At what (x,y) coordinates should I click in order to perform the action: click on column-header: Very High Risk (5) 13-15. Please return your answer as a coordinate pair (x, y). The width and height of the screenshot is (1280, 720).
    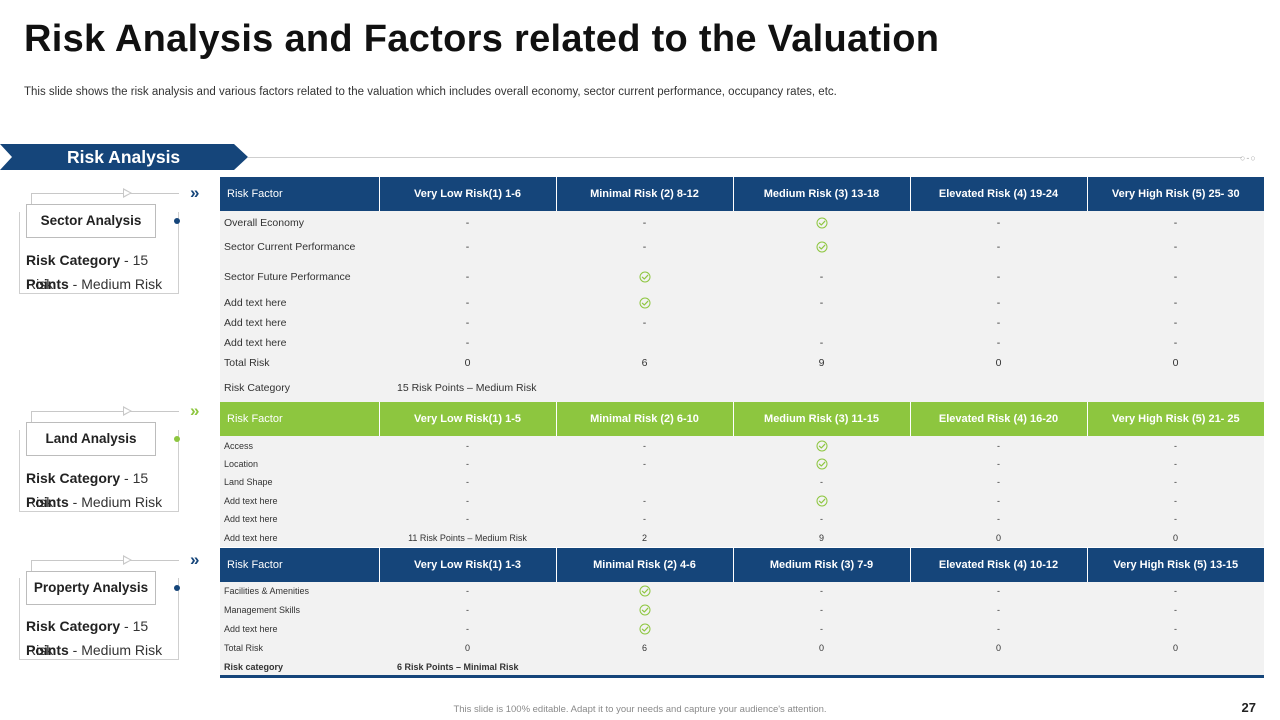
    Looking at the image, I should click on (1175, 565).